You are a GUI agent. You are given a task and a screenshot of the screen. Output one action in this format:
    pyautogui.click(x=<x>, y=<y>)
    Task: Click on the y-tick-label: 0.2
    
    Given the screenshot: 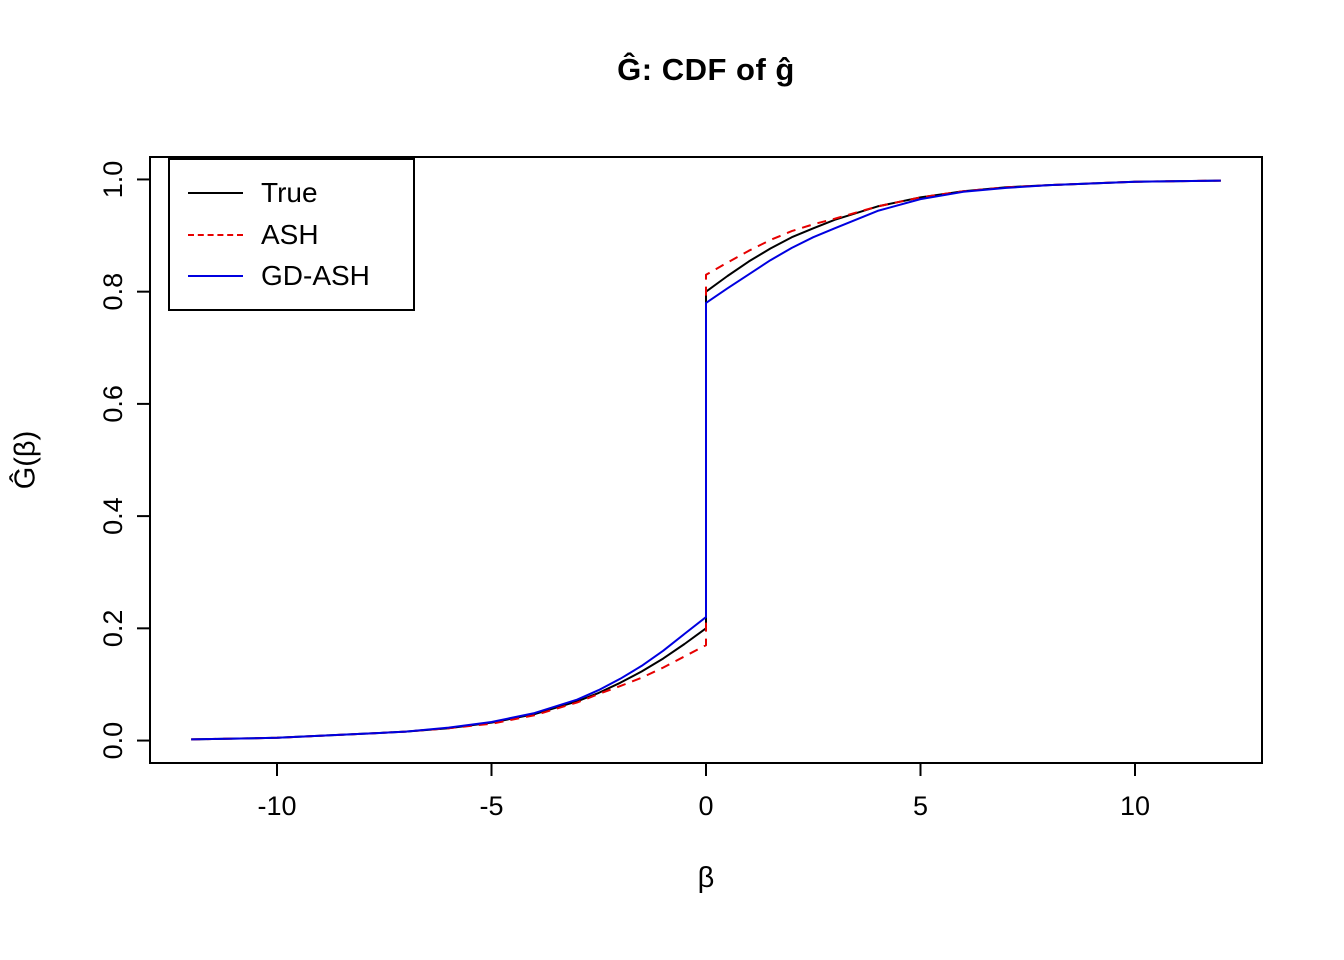 What is the action you would take?
    pyautogui.click(x=113, y=629)
    